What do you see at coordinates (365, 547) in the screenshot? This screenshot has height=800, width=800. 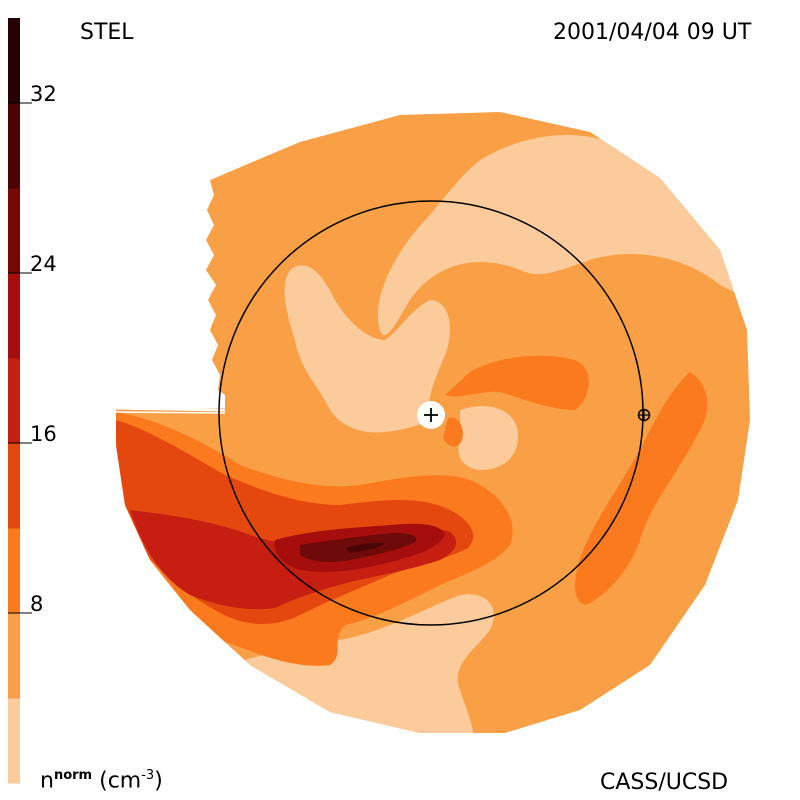 I see `density-core-peak` at bounding box center [365, 547].